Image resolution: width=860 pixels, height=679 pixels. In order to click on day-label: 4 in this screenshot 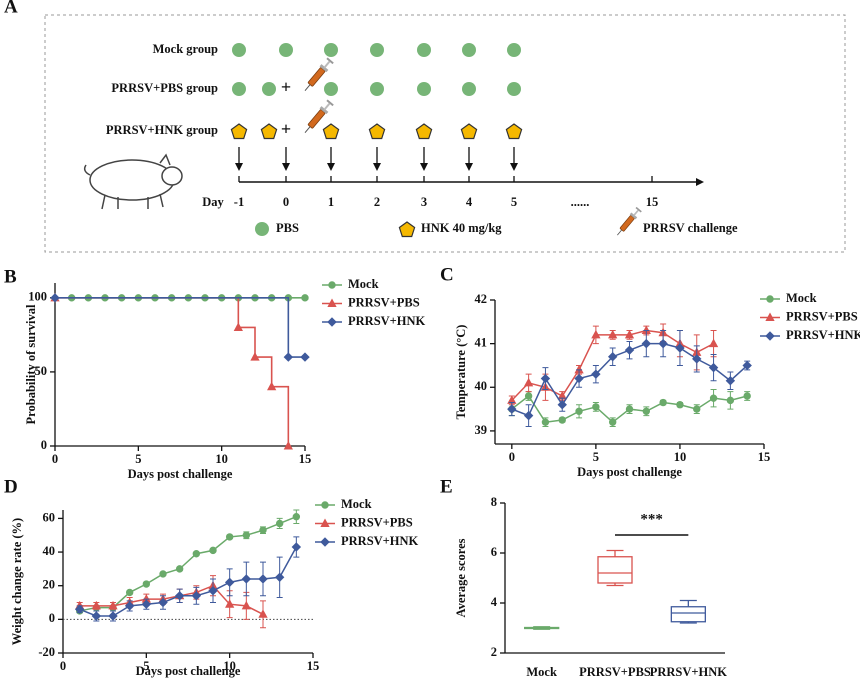, I will do `click(469, 202)`.